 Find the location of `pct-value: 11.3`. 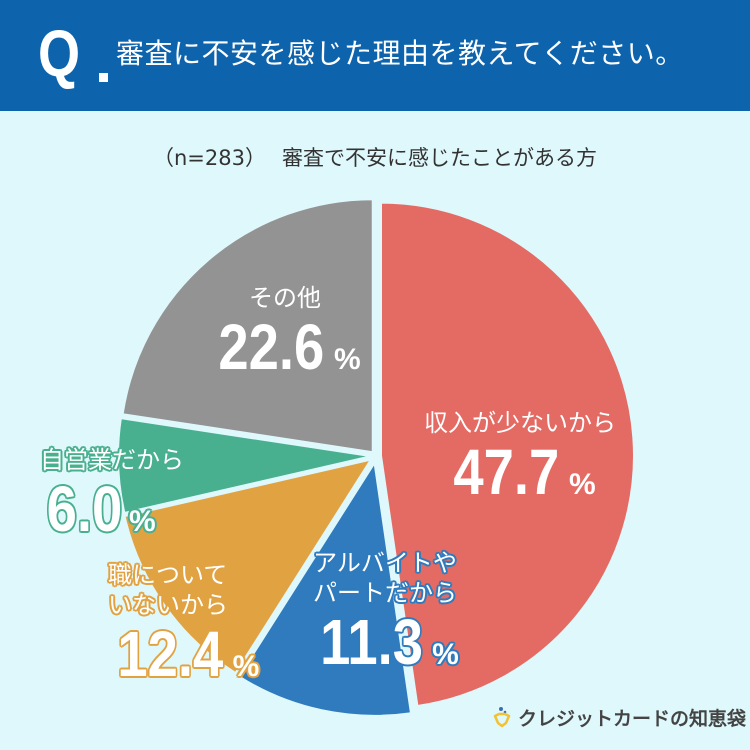

pct-value: 11.3 is located at coordinates (372, 642).